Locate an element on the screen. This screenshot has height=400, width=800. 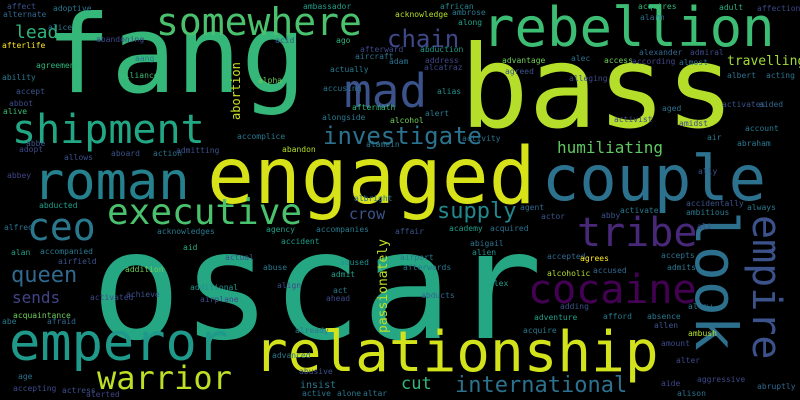
word-amidst: amidst is located at coordinates (693, 123).